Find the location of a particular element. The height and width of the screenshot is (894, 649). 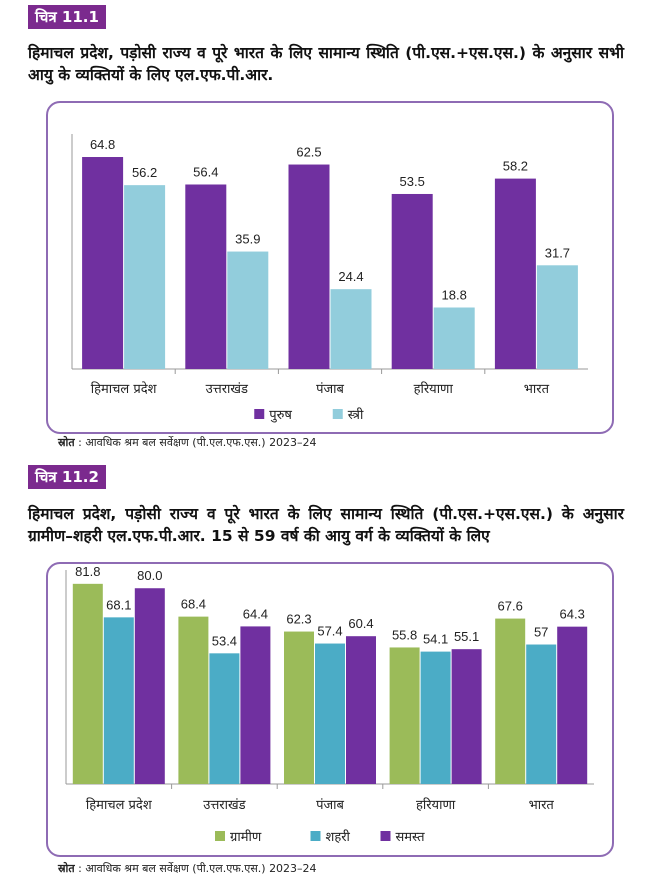

data-label: 55.8 is located at coordinates (404, 634).